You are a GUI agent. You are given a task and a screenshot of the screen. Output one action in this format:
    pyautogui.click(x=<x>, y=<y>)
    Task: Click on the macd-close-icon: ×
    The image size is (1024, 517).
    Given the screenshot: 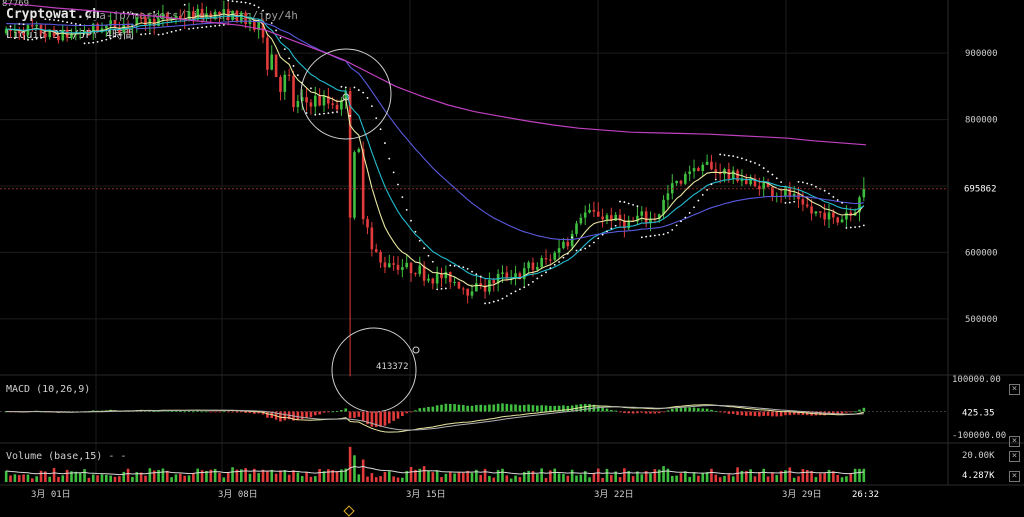 What is the action you would take?
    pyautogui.click(x=1014, y=389)
    